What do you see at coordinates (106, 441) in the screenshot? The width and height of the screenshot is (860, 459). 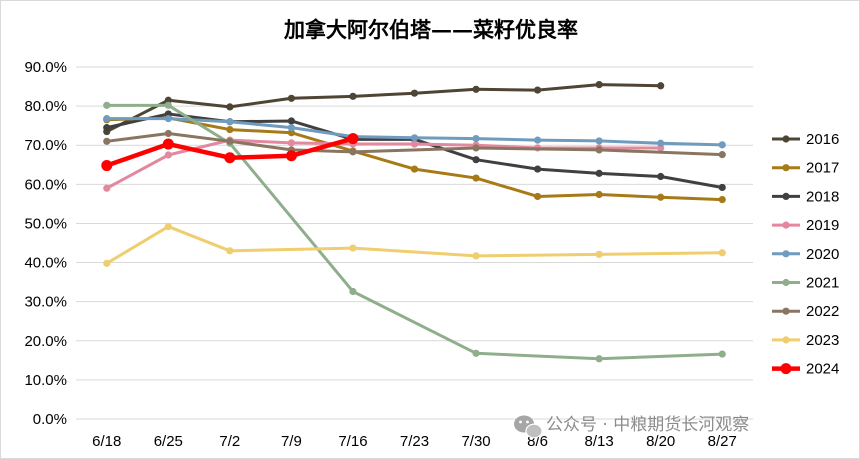 I see `x-tick-label: 6/18` at bounding box center [106, 441].